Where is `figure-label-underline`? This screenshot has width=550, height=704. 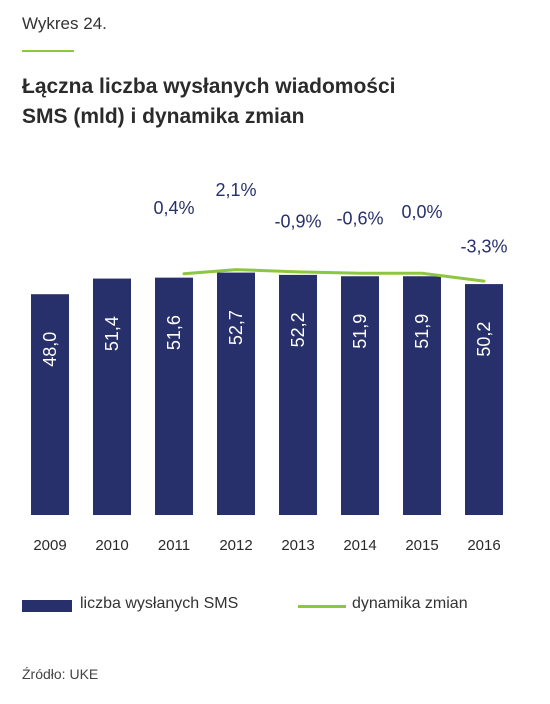
figure-label-underline is located at coordinates (48, 51).